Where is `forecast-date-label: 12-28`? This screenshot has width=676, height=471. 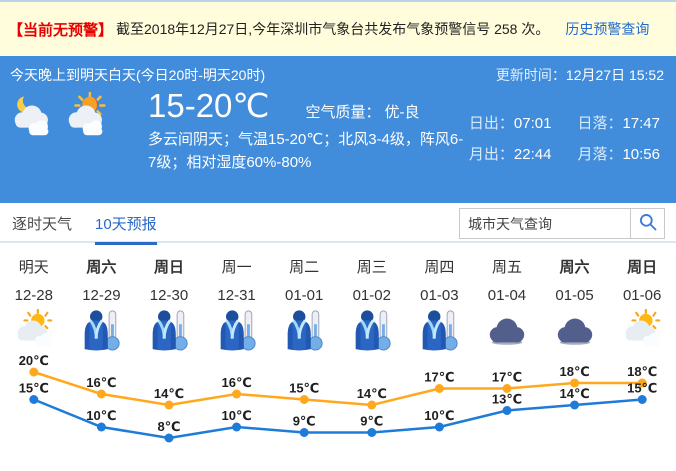 forecast-date-label: 12-28 is located at coordinates (33, 295).